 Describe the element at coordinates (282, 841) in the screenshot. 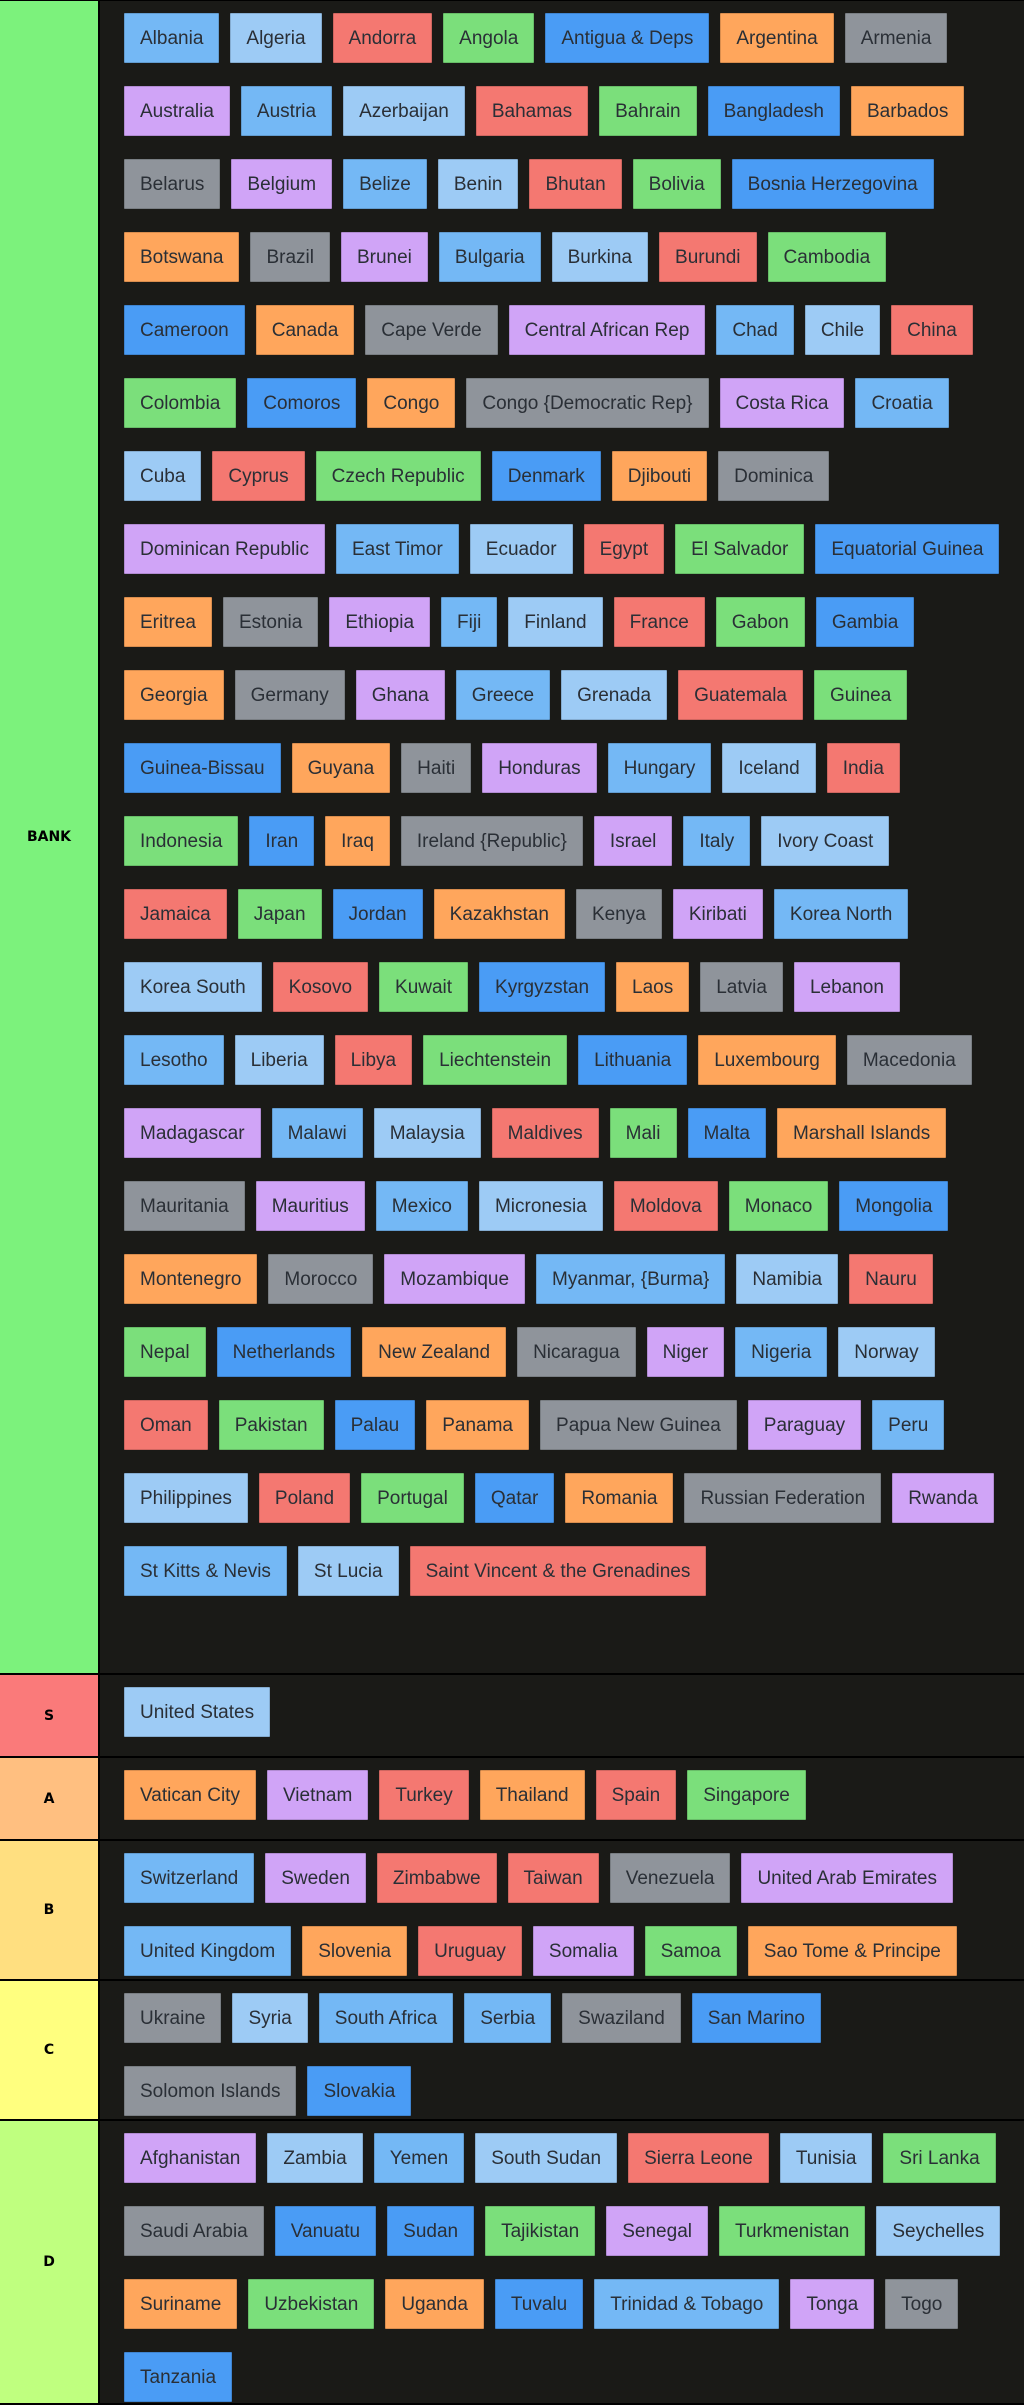

I see `country-chip: Iran` at that location.